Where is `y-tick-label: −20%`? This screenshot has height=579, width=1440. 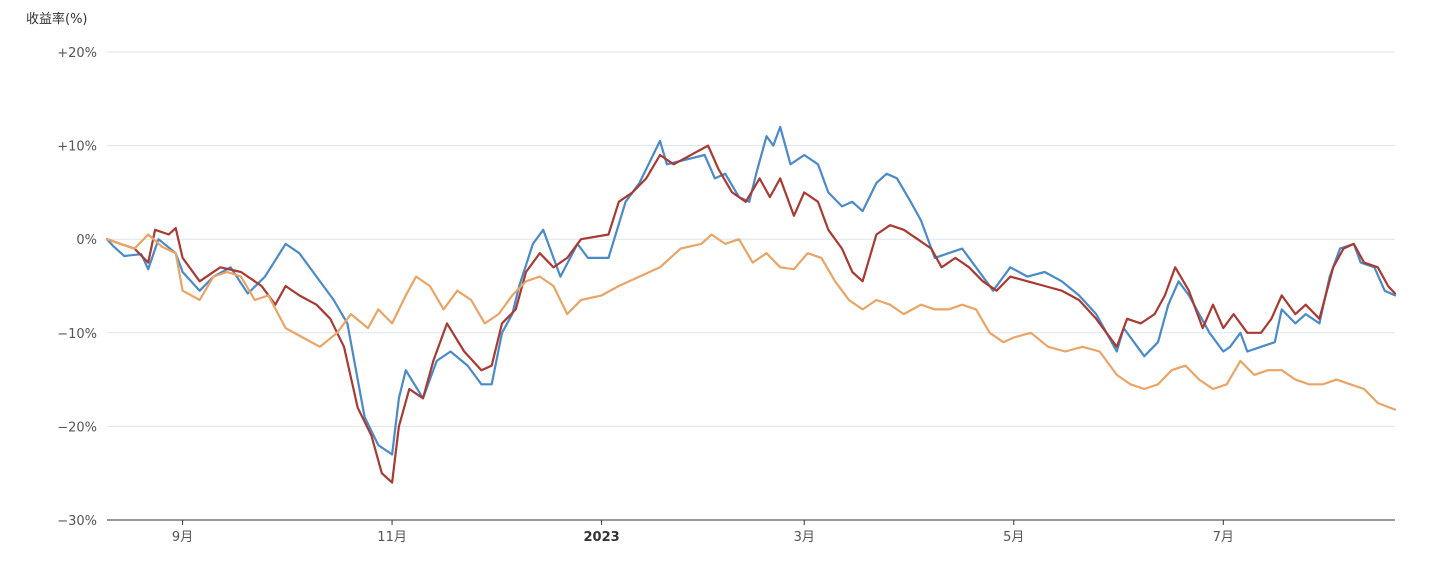
y-tick-label: −20% is located at coordinates (77, 427).